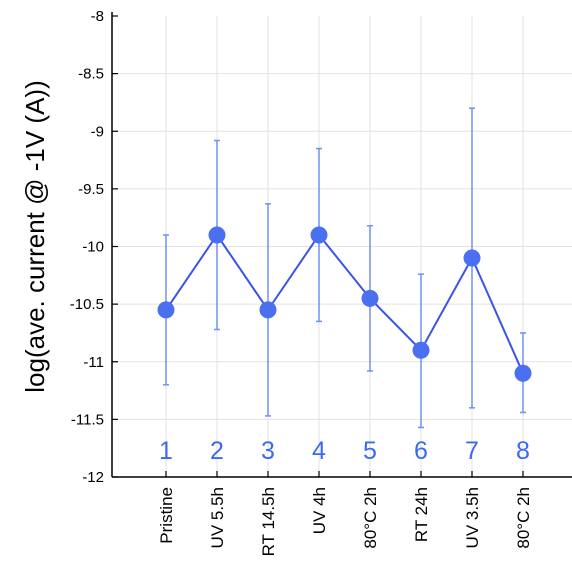  Describe the element at coordinates (319, 451) in the screenshot. I see `index-label: 4` at that location.